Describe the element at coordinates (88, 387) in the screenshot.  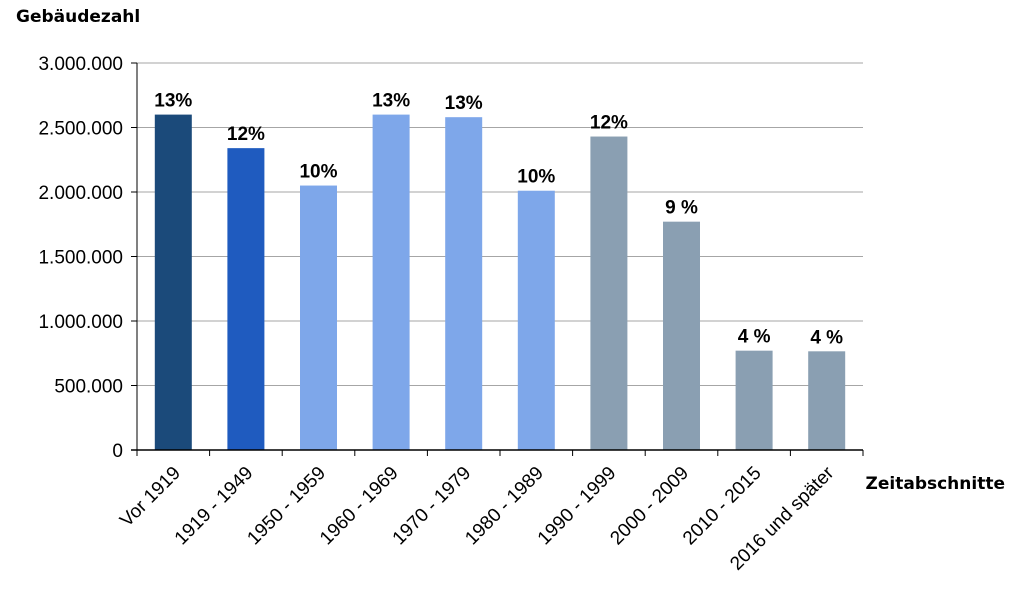
I see `y-tick-label: 500.000` at that location.